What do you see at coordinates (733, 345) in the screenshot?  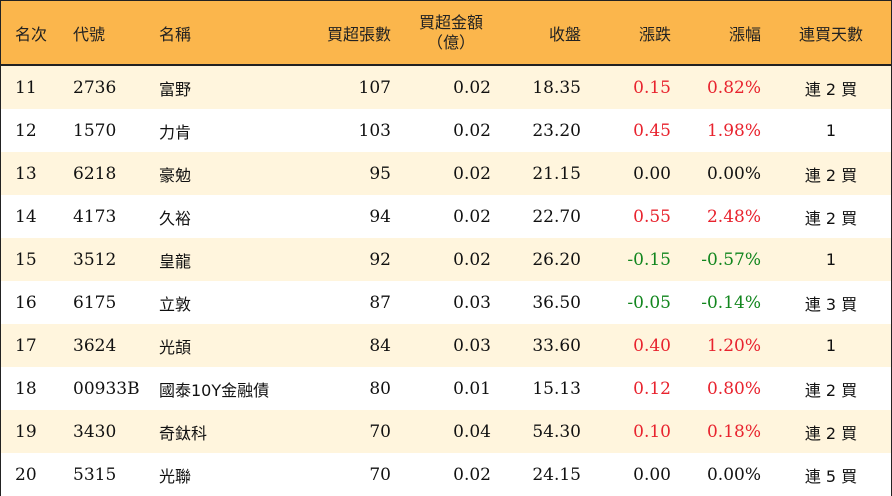 I see `cell-change-pct: 1.20%` at bounding box center [733, 345].